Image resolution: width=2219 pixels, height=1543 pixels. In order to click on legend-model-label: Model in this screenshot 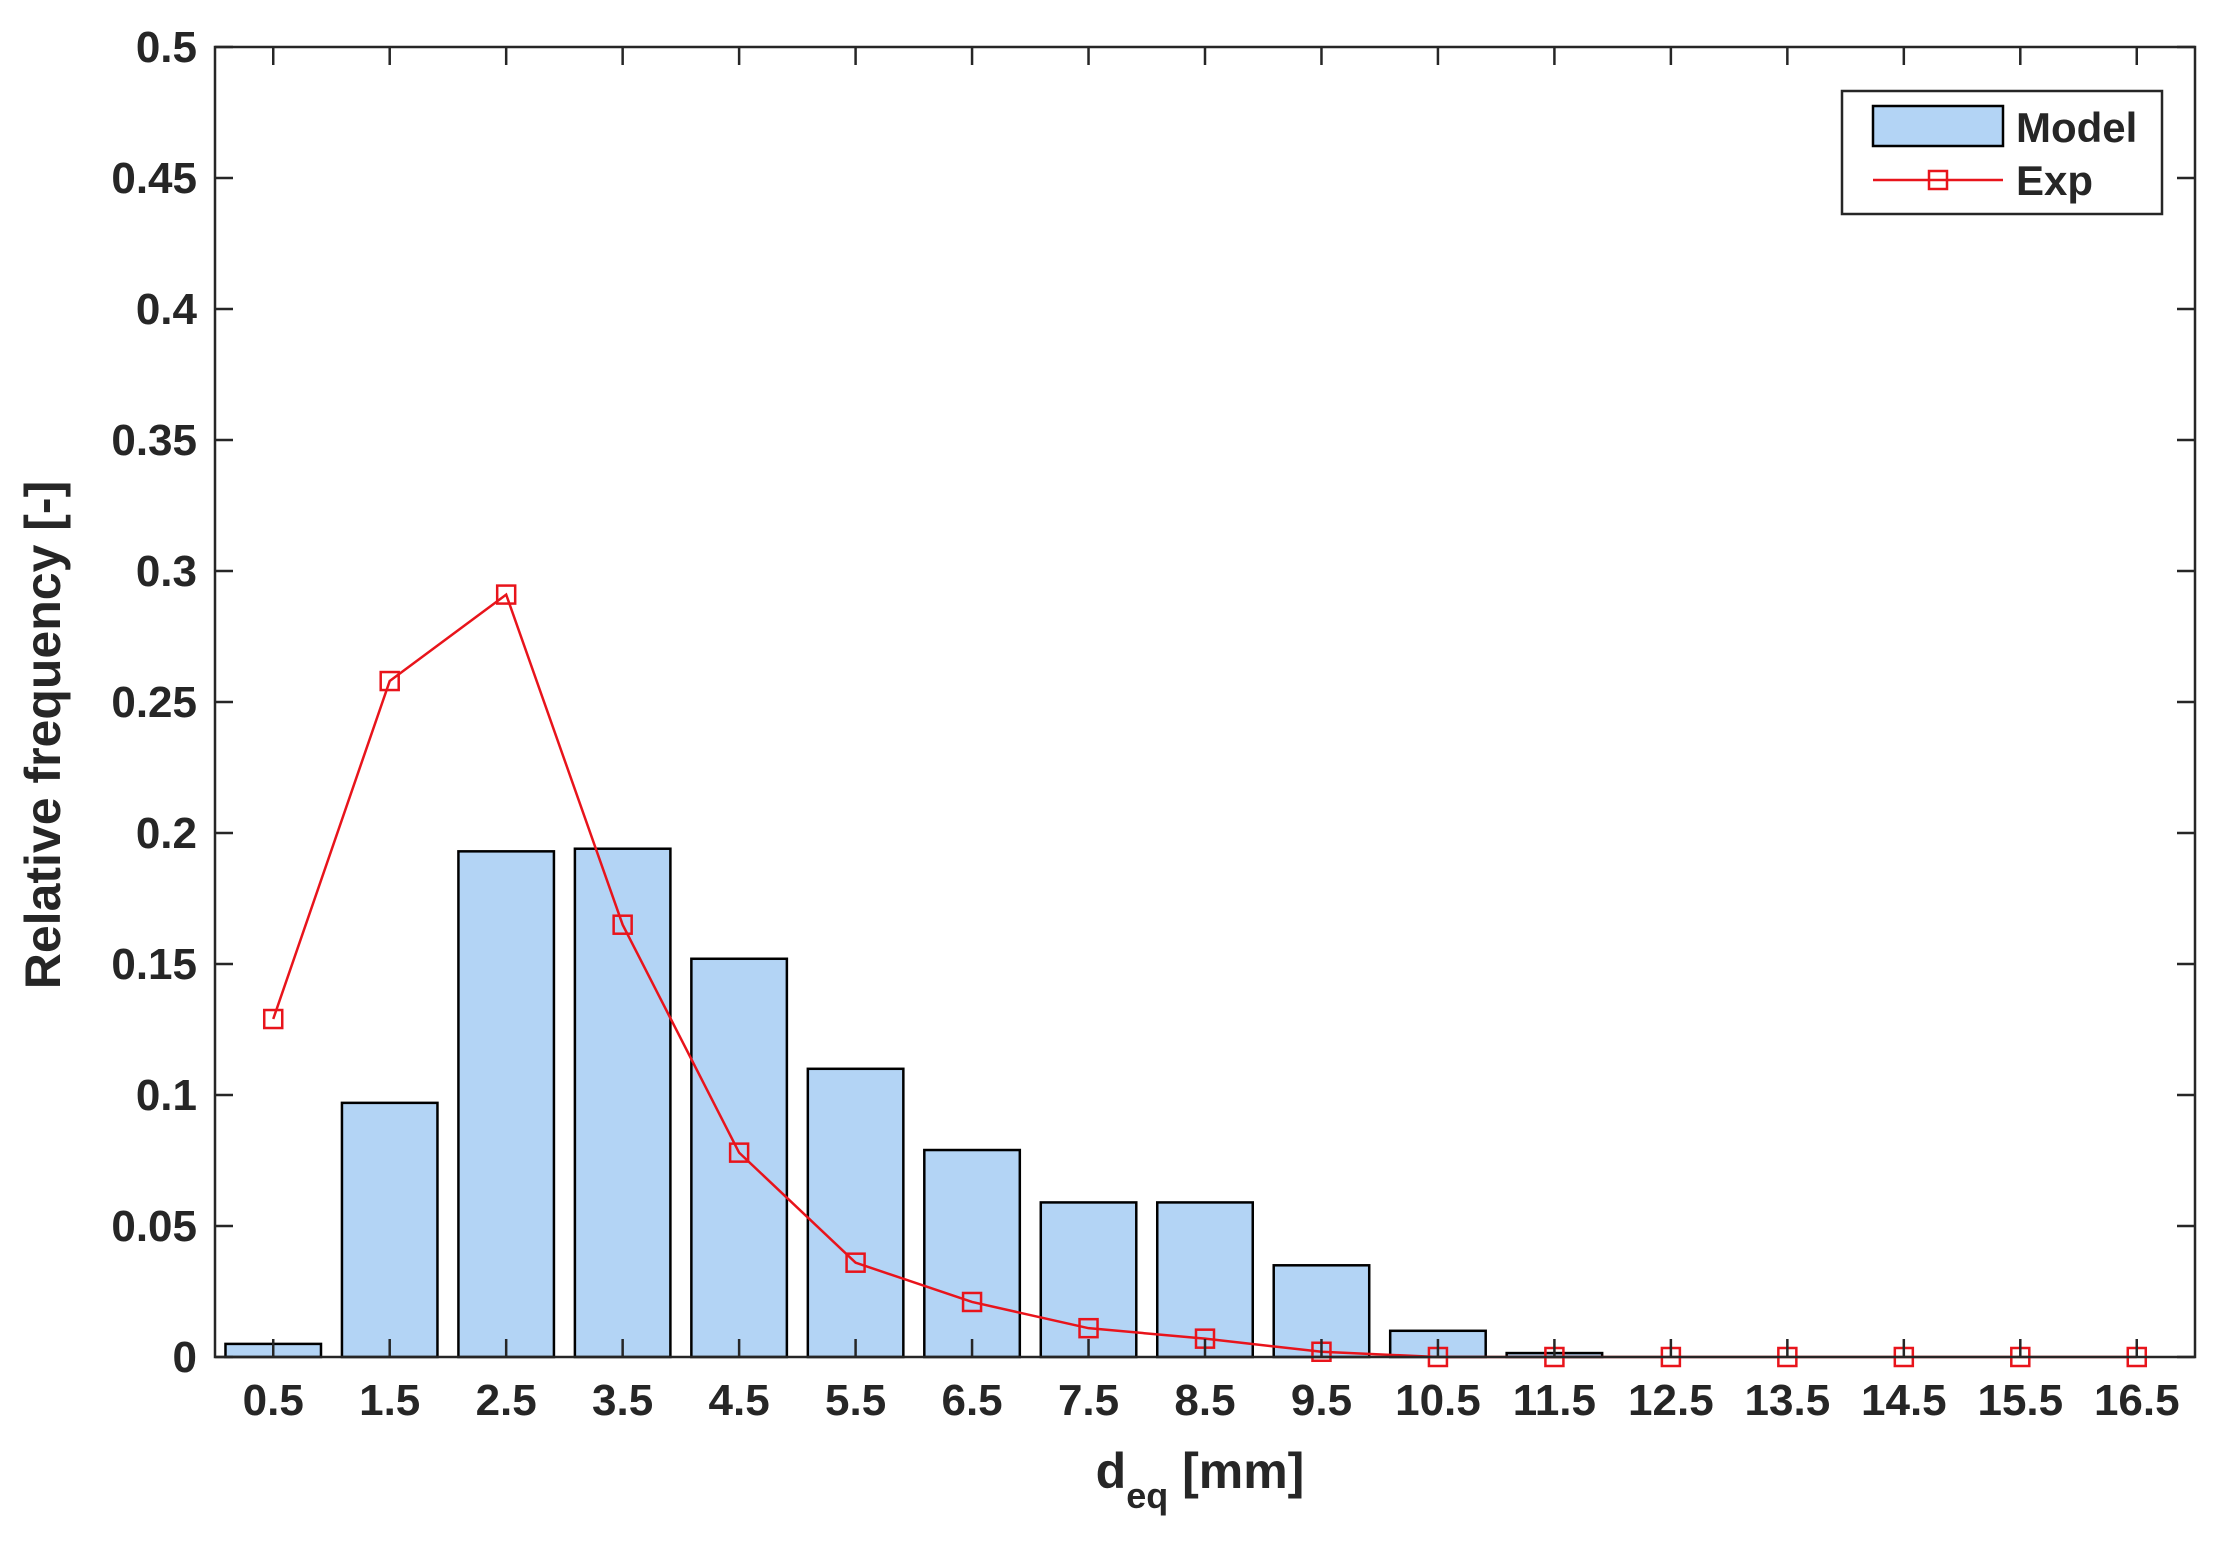, I will do `click(2076, 127)`.